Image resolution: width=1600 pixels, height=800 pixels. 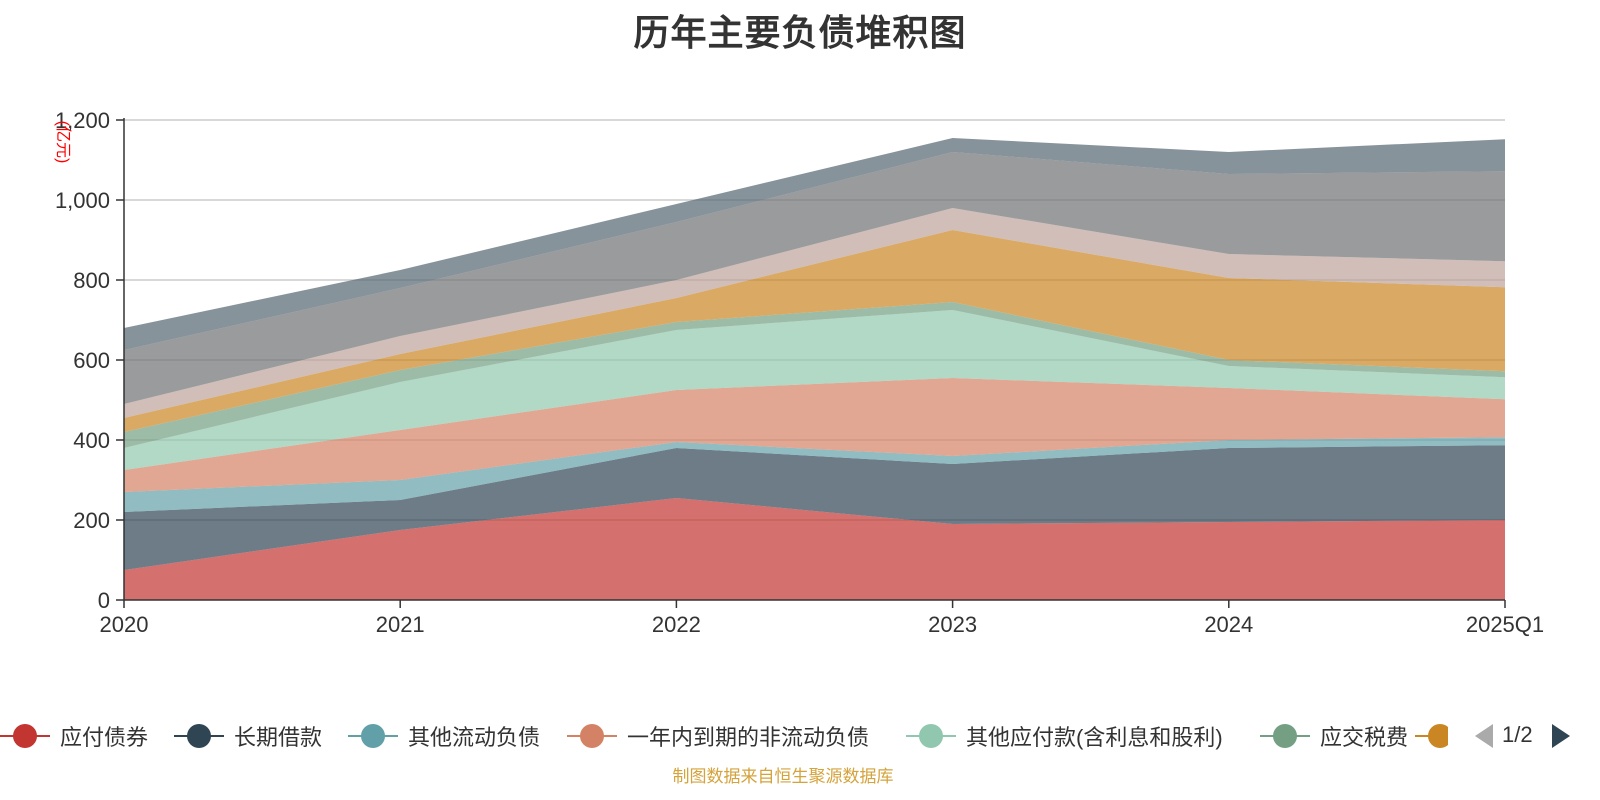 I want to click on legend-pager: 1/2, so click(x=1537, y=736).